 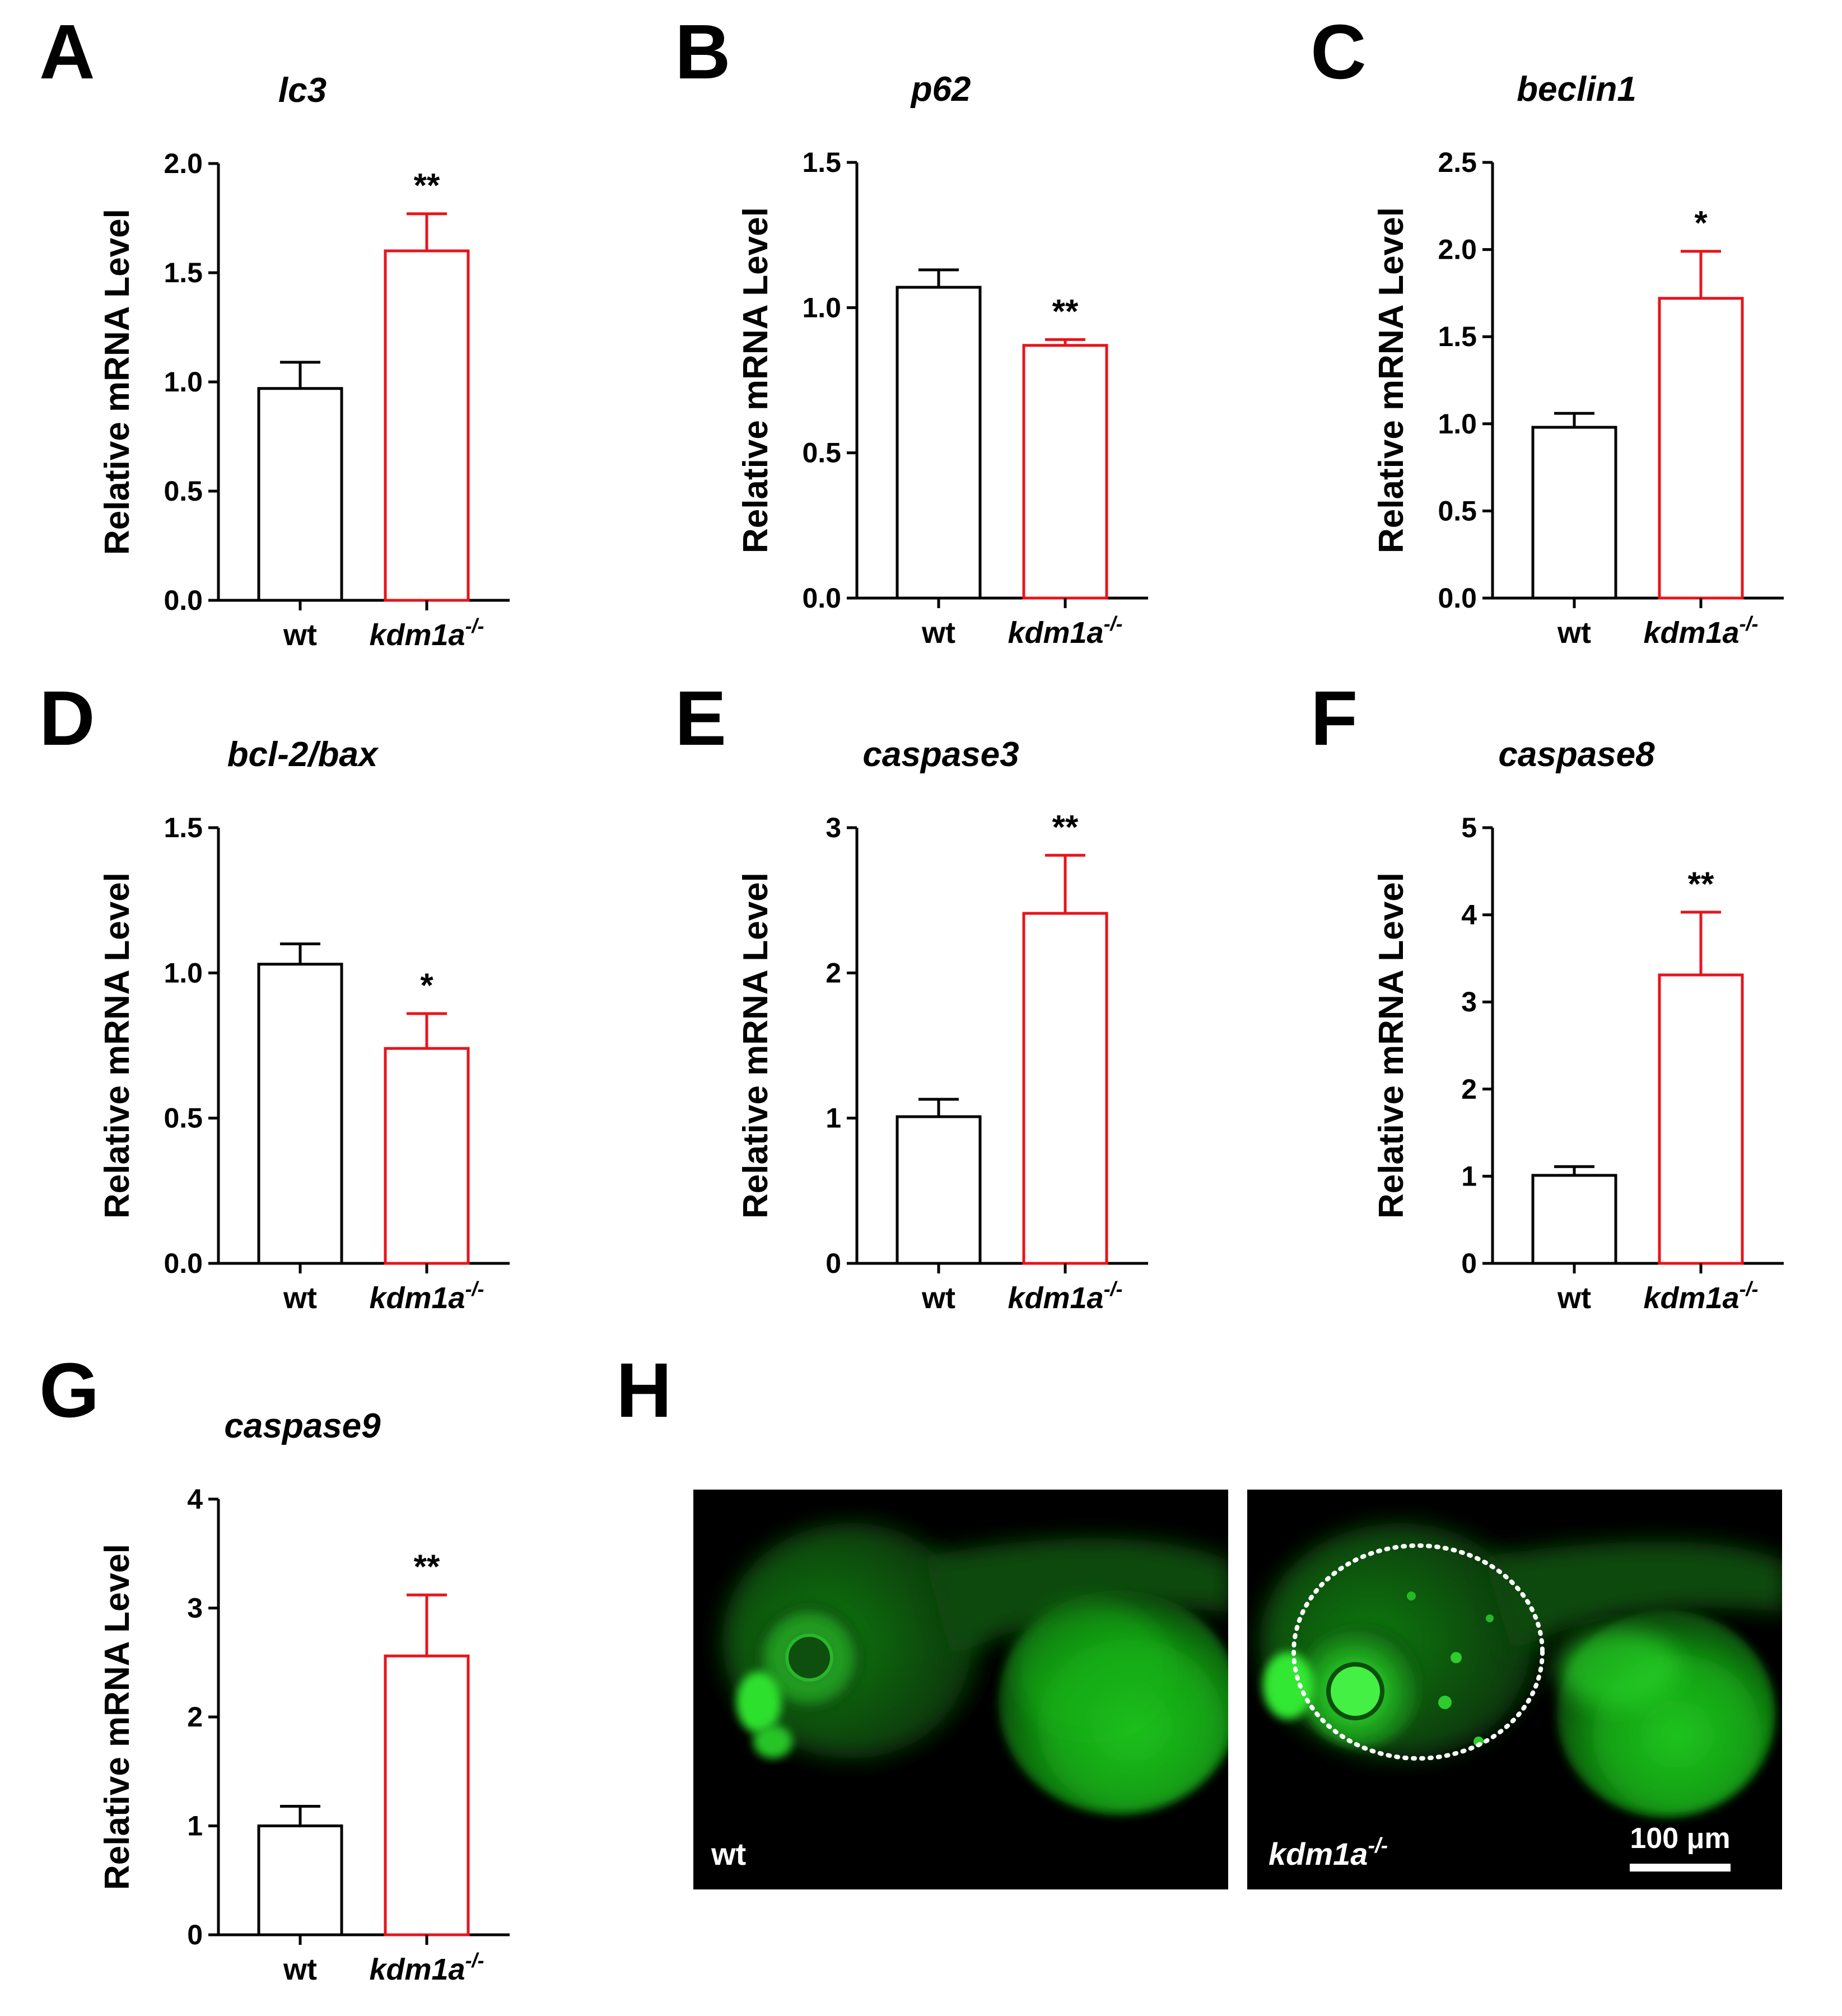 What do you see at coordinates (1328, 1853) in the screenshot?
I see `micrograph-kdm1a-label: kdm1a-/-` at bounding box center [1328, 1853].